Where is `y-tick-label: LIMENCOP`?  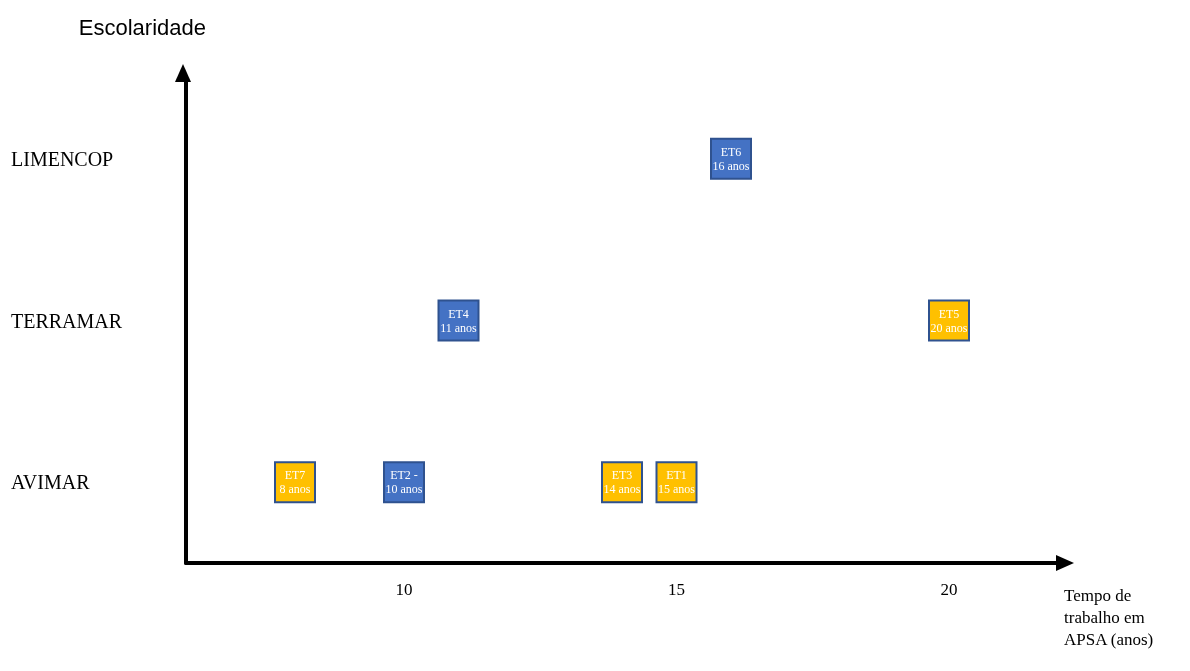 y-tick-label: LIMENCOP is located at coordinates (62, 158).